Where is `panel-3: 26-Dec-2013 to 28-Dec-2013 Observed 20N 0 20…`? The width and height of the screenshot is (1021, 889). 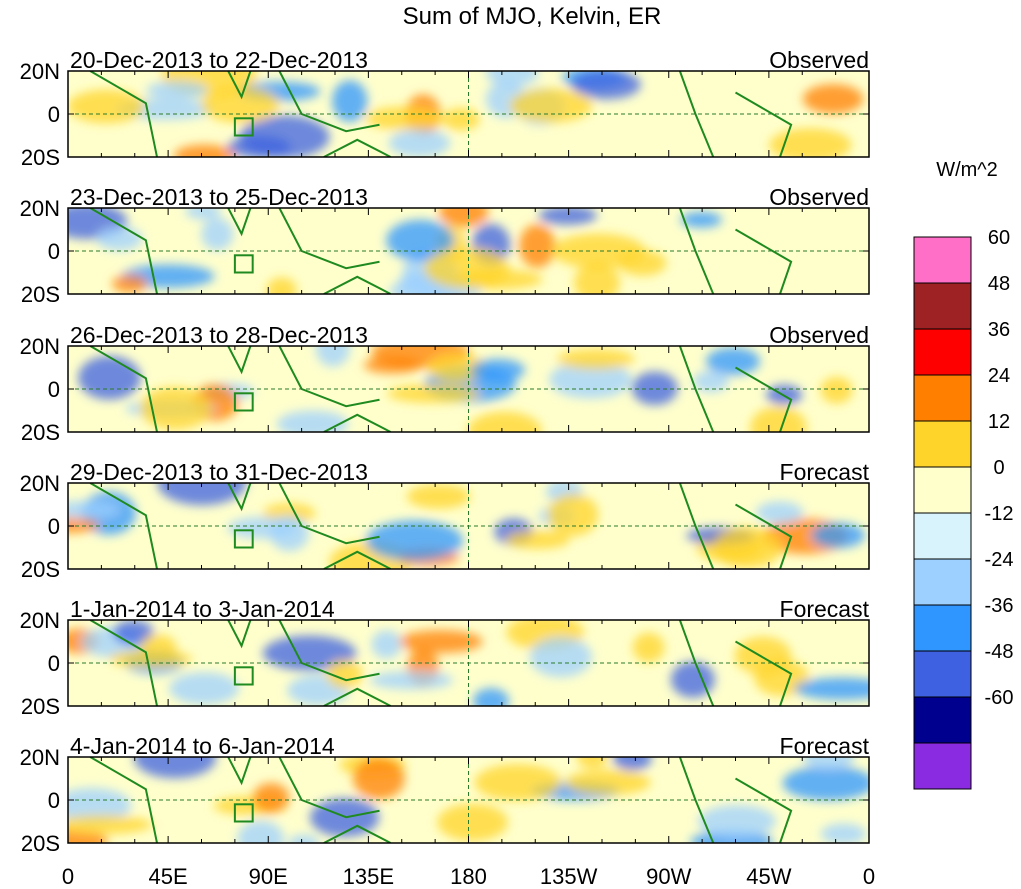
panel-3: 26-Dec-2013 to 28-Dec-2013 Observed 20N 0 20… is located at coordinates (445, 383).